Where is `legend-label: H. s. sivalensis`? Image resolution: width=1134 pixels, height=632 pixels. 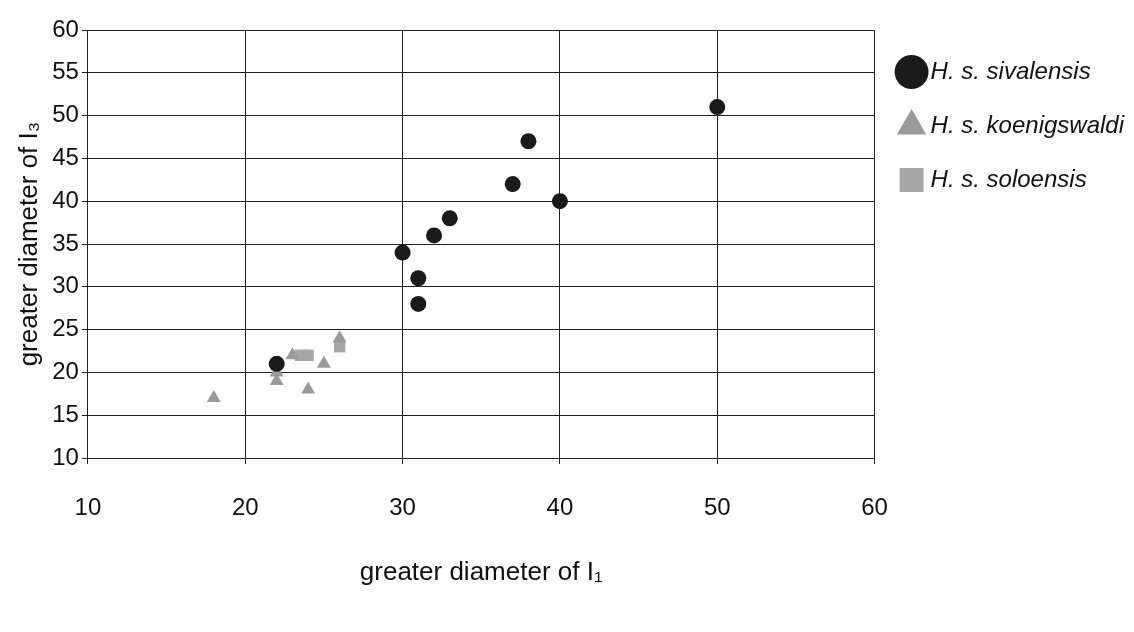 legend-label: H. s. sivalensis is located at coordinates (1010, 70).